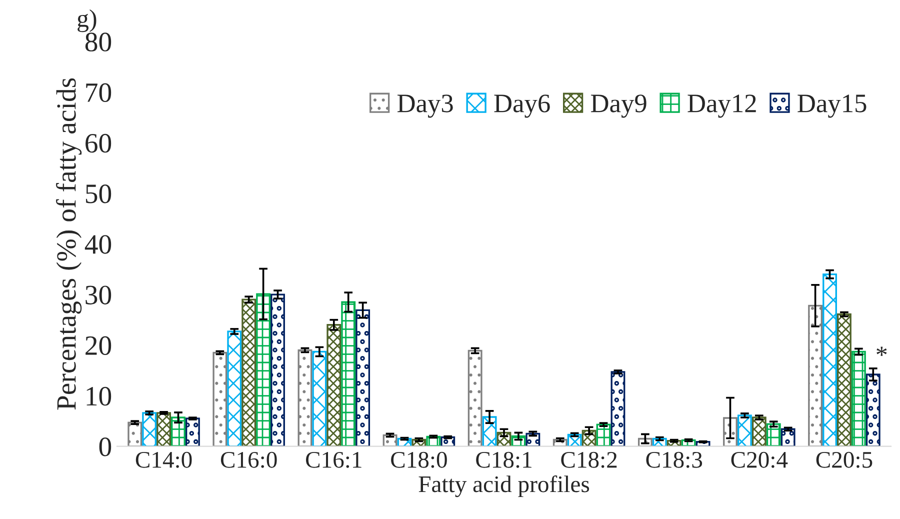 This screenshot has height=519, width=900. Describe the element at coordinates (881, 351) in the screenshot. I see `annotation: *` at that location.